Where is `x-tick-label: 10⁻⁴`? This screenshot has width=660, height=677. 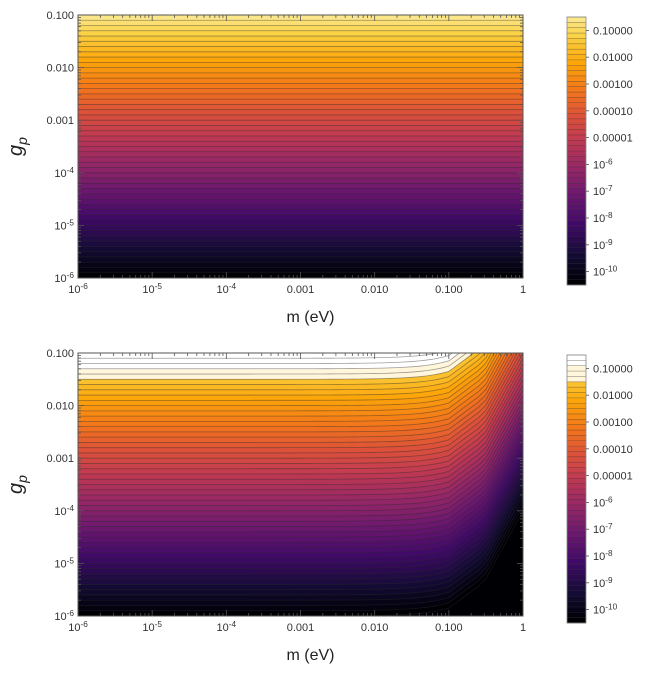 x-tick-label: 10⁻⁴ is located at coordinates (227, 289).